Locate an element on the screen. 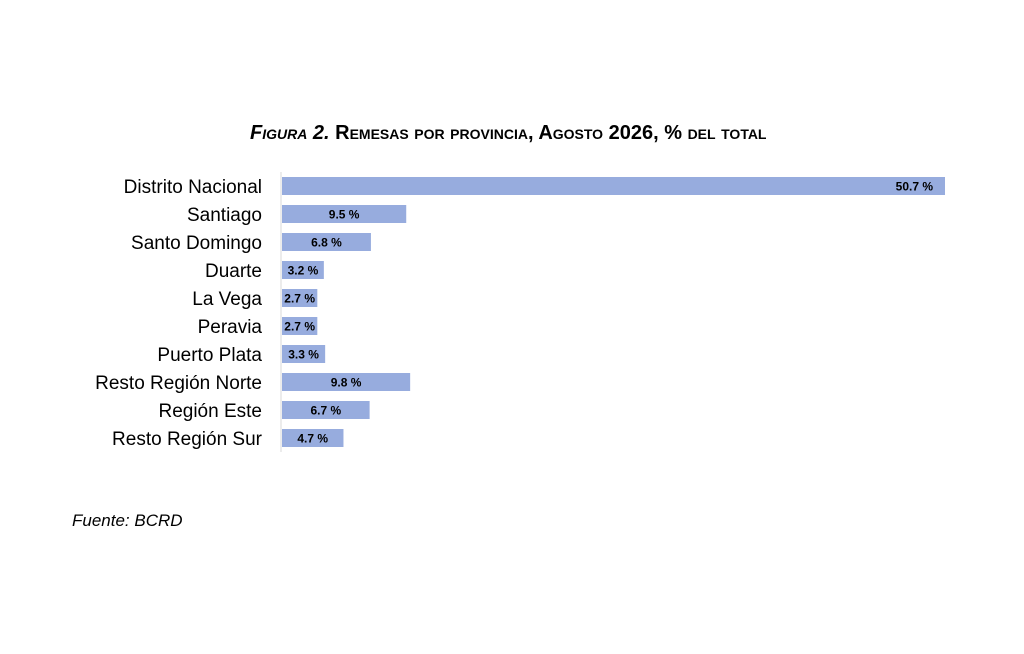 The image size is (1024, 654). category-label: Santiago is located at coordinates (224, 215).